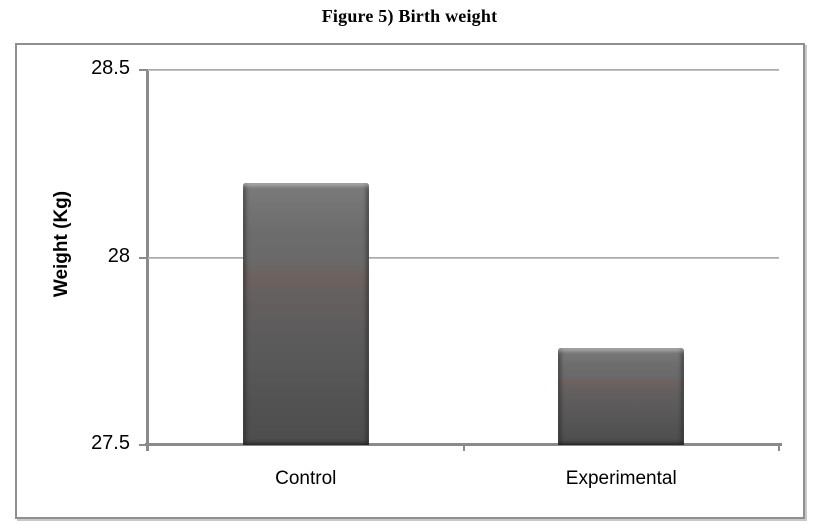 The image size is (819, 524). I want to click on y-axis-title: Weight (Kg), so click(61, 244).